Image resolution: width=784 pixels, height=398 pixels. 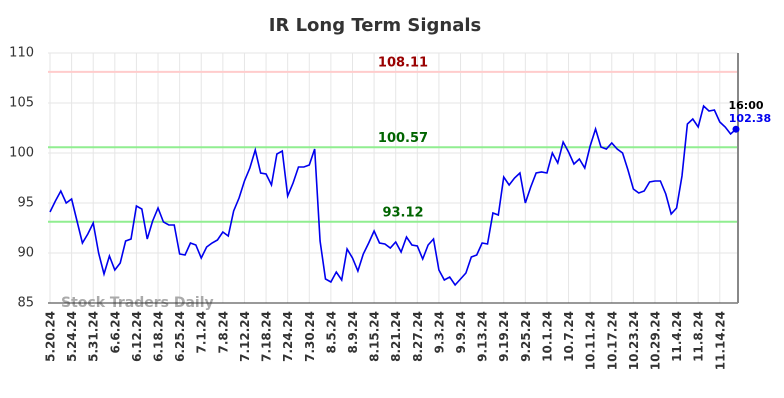 I want to click on y-tick-label: 95, so click(x=25, y=203).